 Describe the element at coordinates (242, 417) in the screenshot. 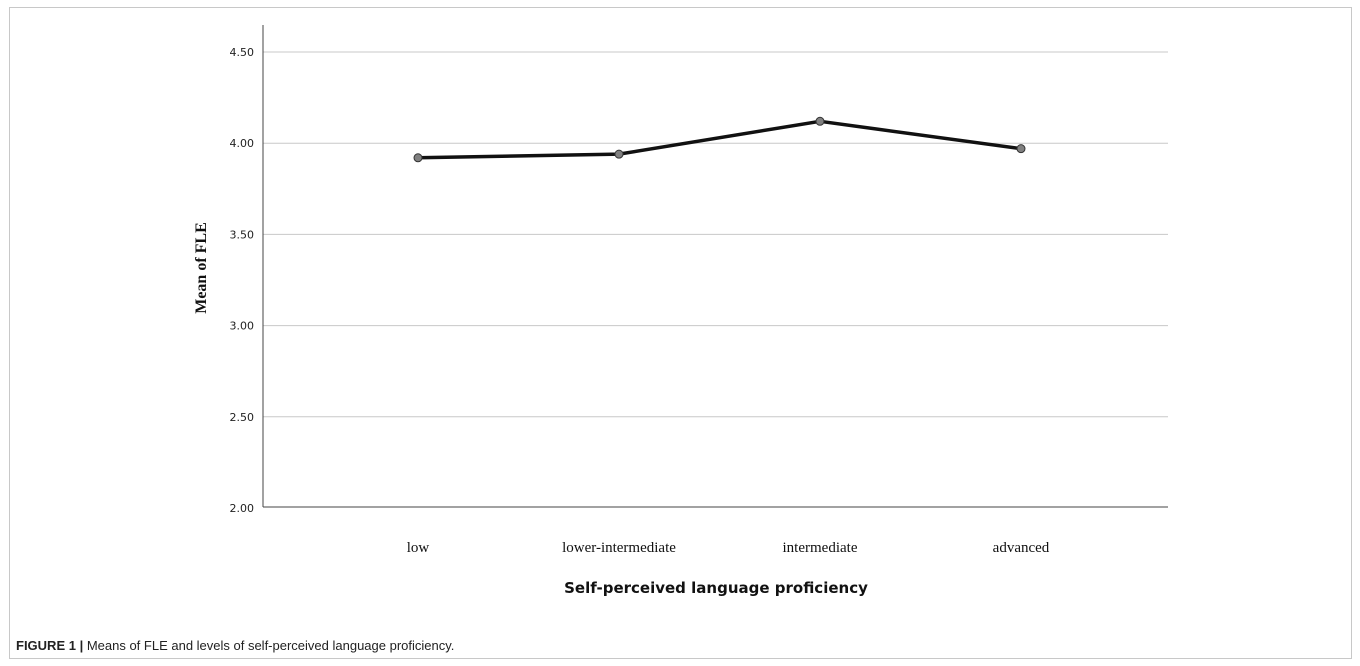

I see `y-tick-label: 2.50` at that location.